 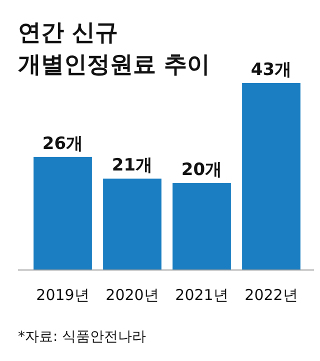 I want to click on x-tick-label: 2019년, so click(x=63, y=295).